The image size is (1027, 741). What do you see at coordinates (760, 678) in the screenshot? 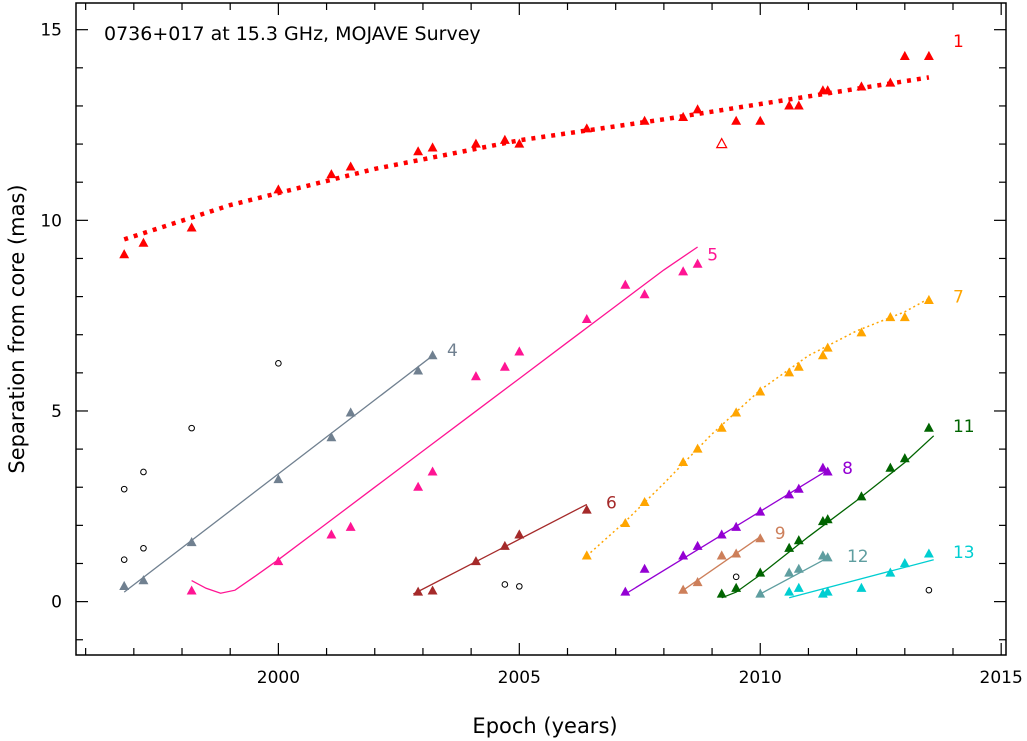
I see `x-tick-label: 2010` at bounding box center [760, 678].